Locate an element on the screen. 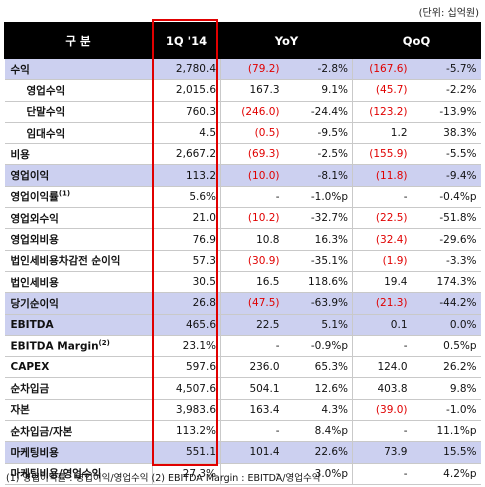  yoy-pct: 9.1% is located at coordinates (318, 90).